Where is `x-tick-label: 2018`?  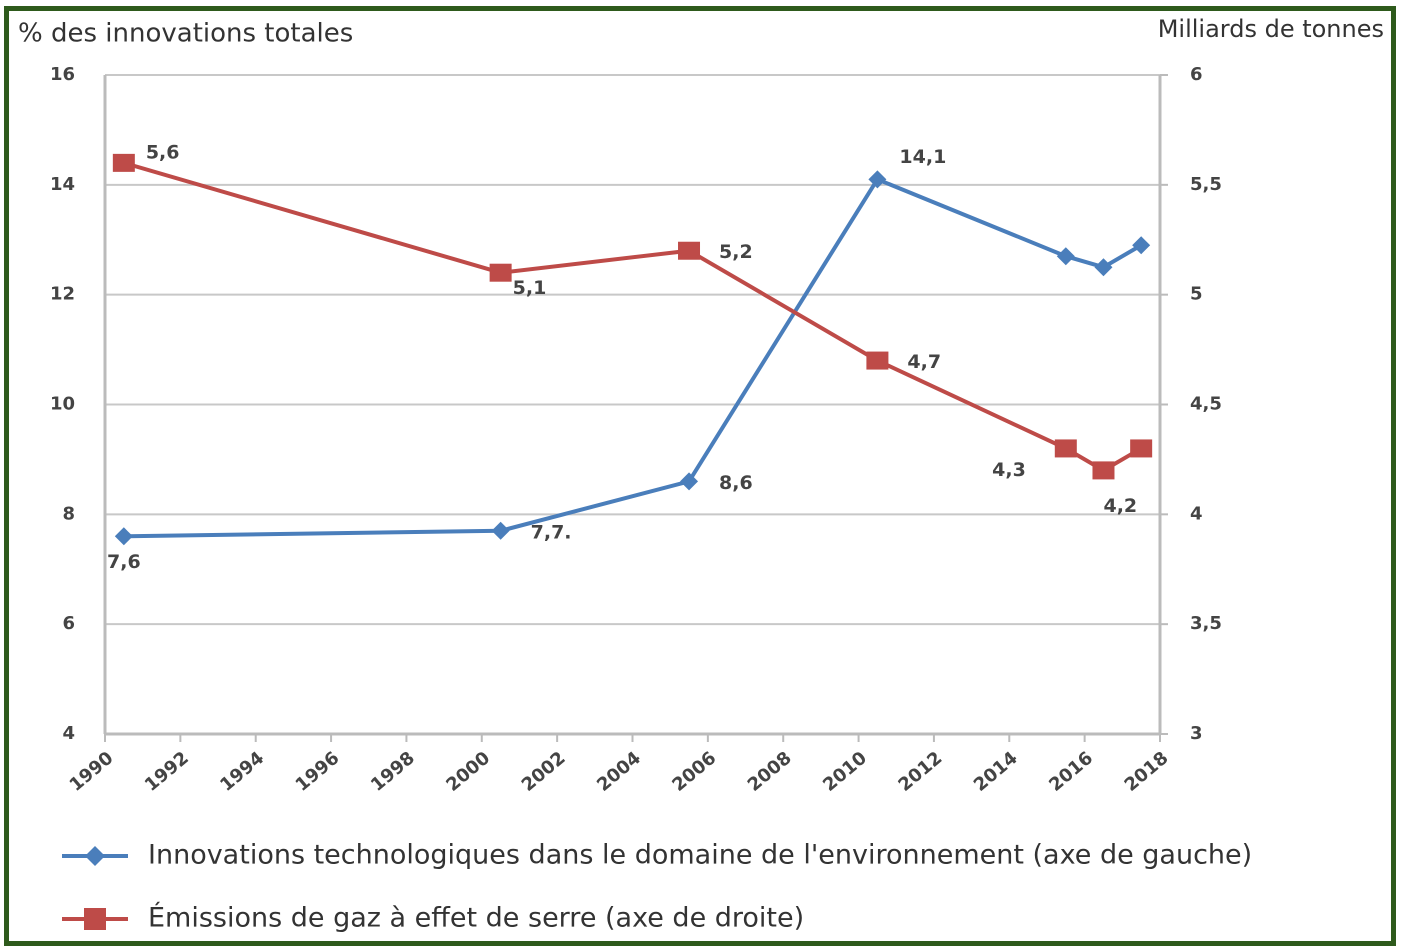 x-tick-label: 2018 is located at coordinates (1147, 772).